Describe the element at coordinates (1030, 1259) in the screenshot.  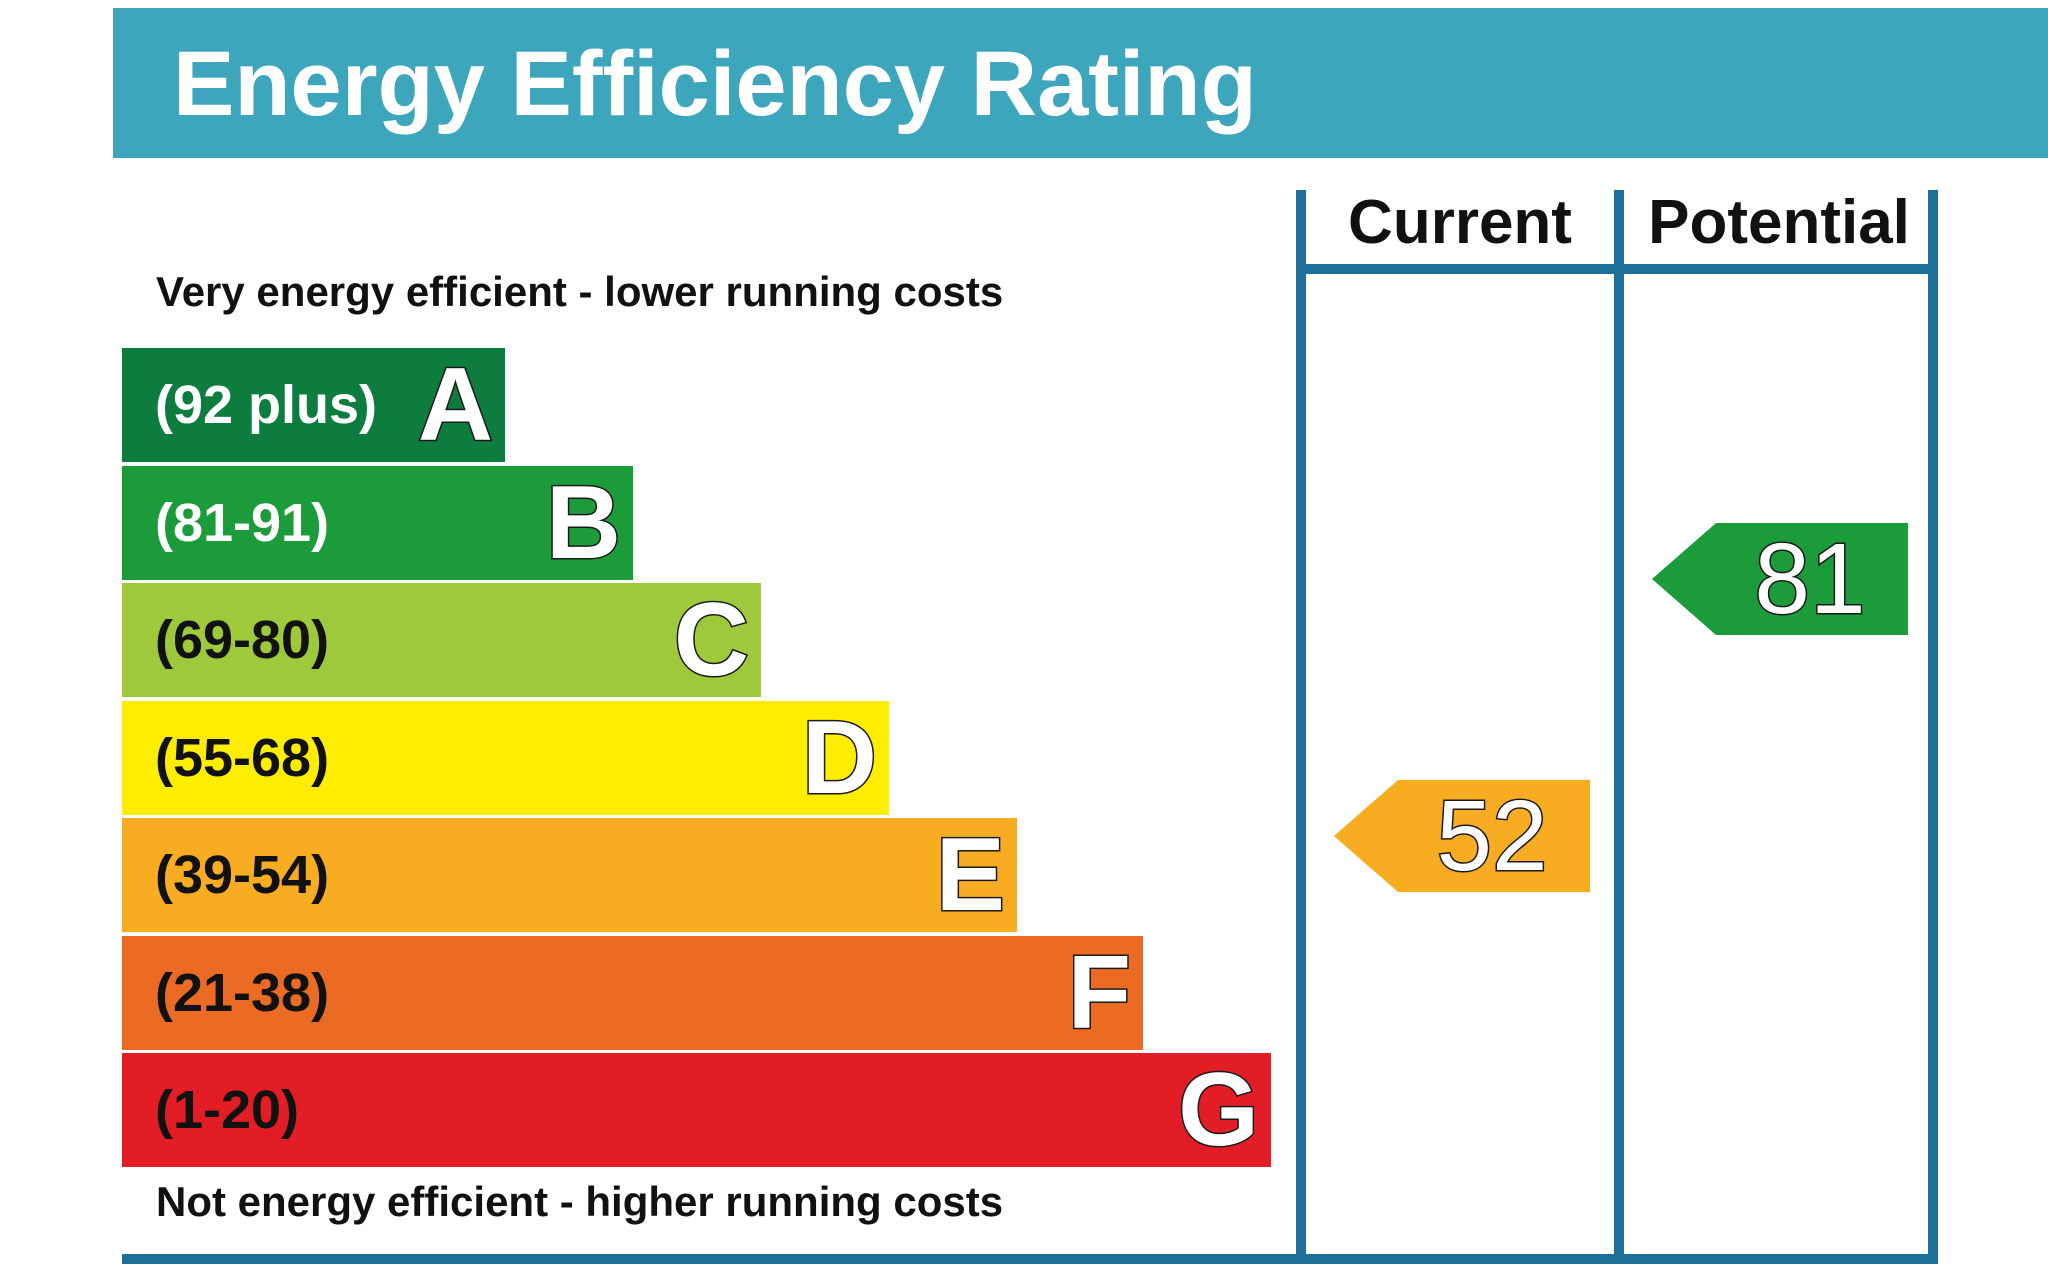
I see `chart-bottom-border` at that location.